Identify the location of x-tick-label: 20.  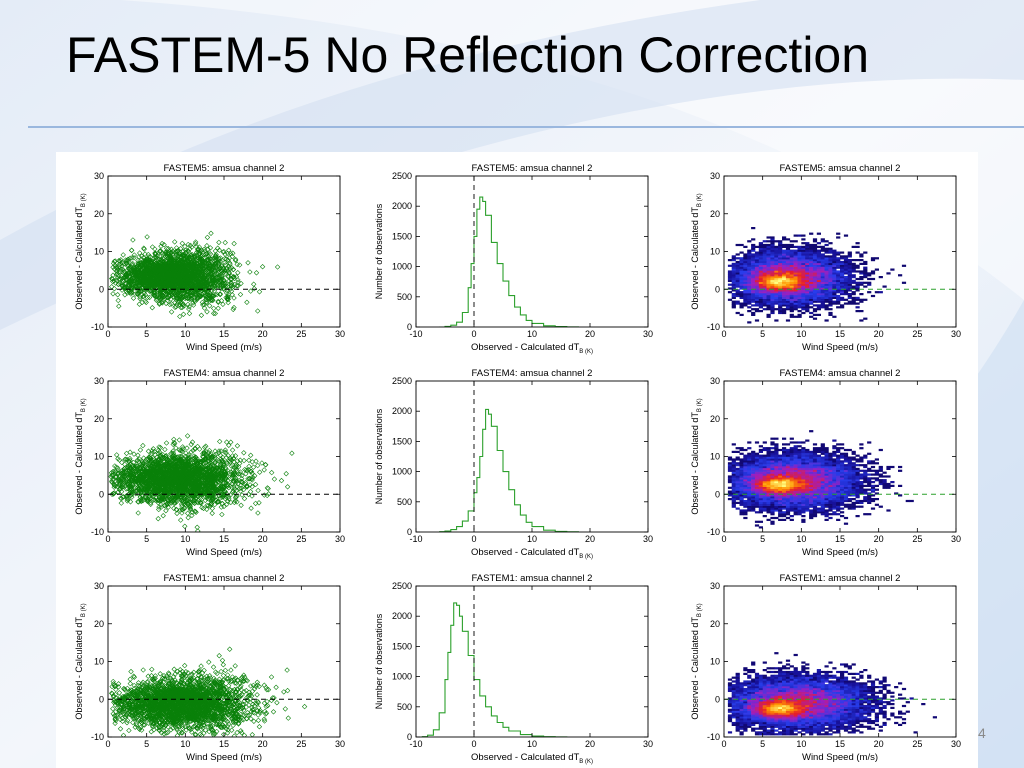
(263, 334).